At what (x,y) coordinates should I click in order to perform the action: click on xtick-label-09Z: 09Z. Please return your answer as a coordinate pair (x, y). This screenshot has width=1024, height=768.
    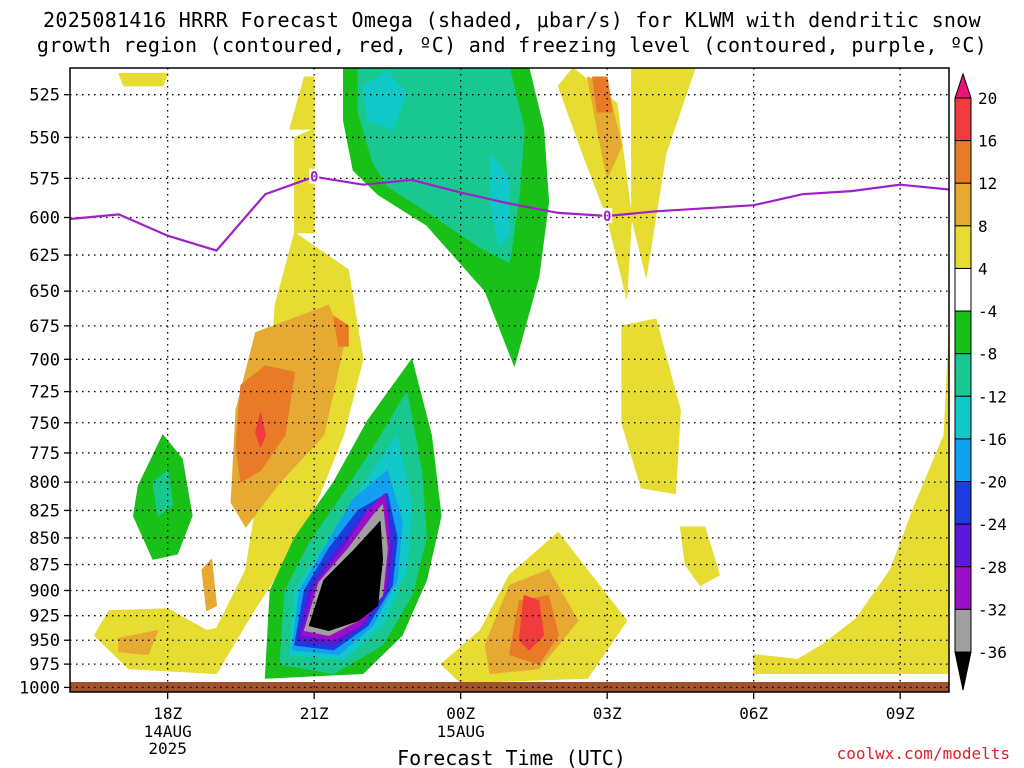
    Looking at the image, I should click on (900, 713).